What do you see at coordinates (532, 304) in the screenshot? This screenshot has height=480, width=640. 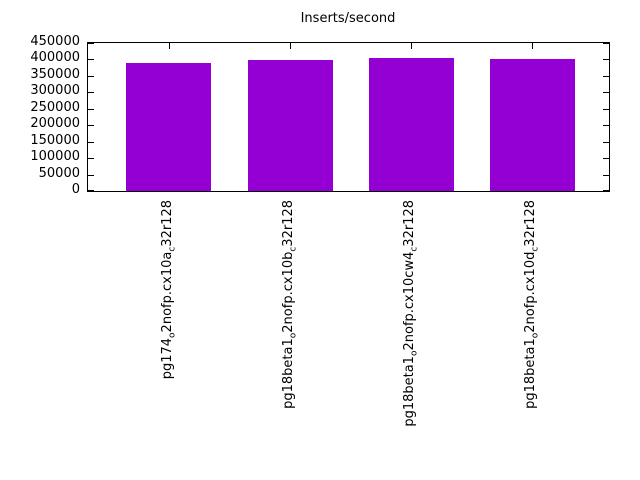 I see `x-tick-label: pg18beta1o2nofp.cx10dc32r128` at bounding box center [532, 304].